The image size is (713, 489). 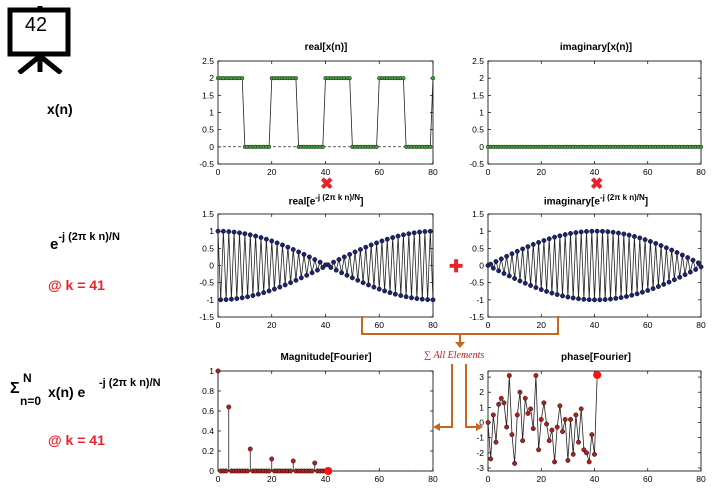 I want to click on sum-all-elements-label: ∑ All Elements, so click(x=454, y=355).